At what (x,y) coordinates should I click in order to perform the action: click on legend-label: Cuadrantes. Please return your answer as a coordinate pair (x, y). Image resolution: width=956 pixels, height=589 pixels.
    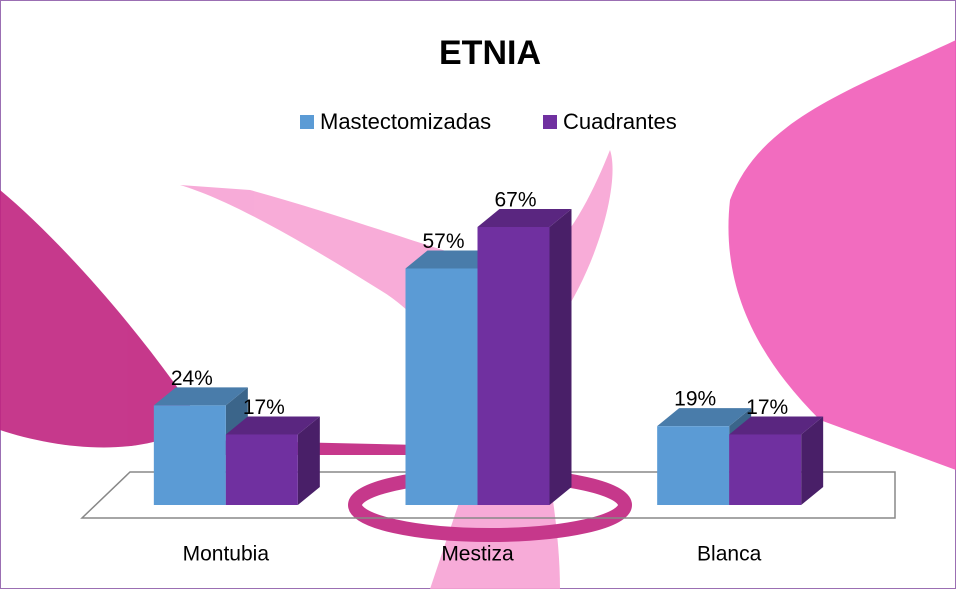
    Looking at the image, I should click on (620, 121).